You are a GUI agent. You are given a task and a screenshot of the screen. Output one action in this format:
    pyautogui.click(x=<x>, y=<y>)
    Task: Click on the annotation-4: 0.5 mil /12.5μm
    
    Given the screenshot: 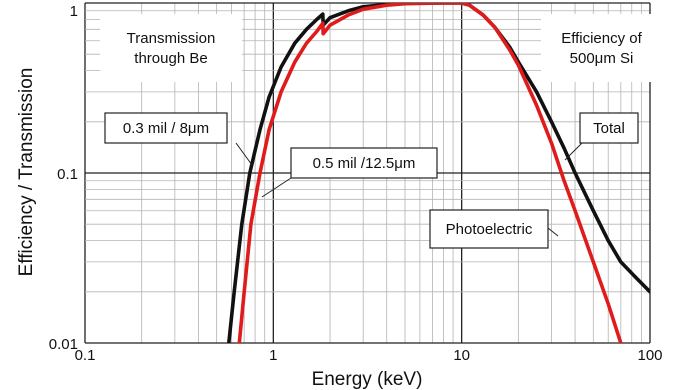 What is the action you would take?
    pyautogui.click(x=364, y=163)
    